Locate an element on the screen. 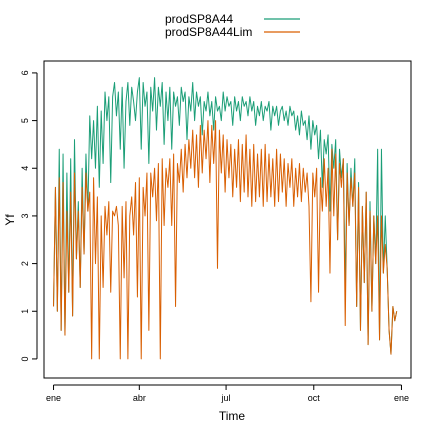  x-axis-title: Time is located at coordinates (232, 416).